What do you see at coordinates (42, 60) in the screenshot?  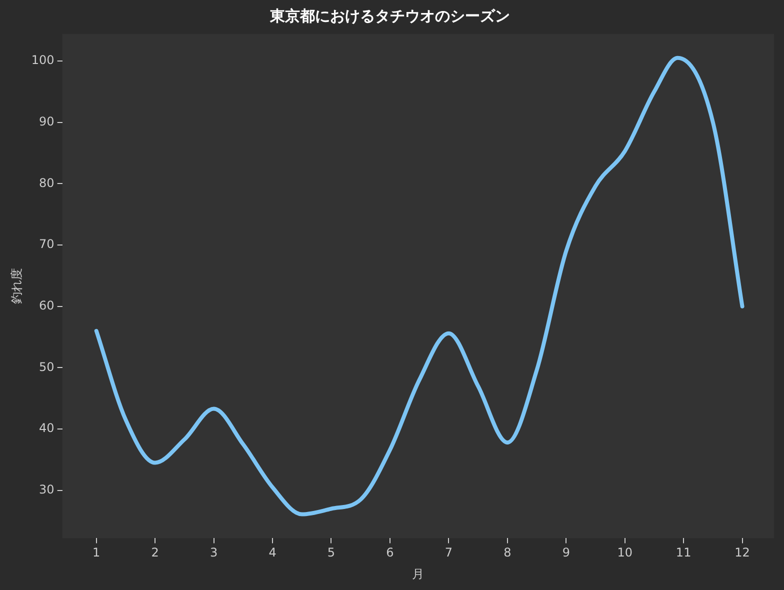 I see `y-tick-label: 100` at bounding box center [42, 60].